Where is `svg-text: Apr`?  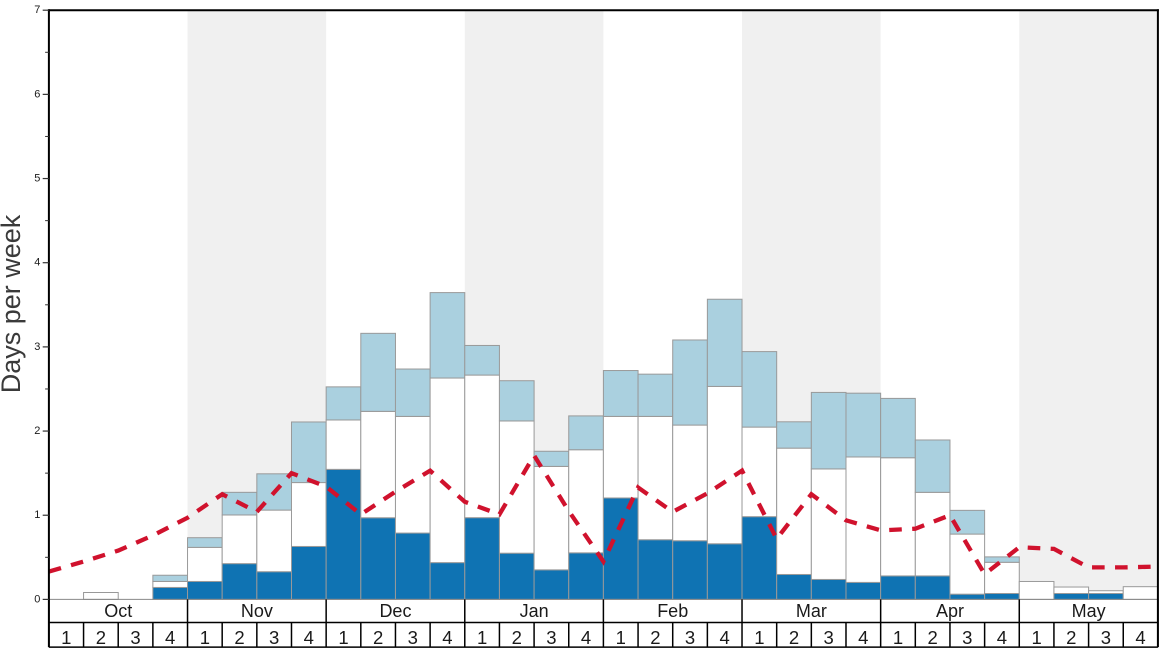
svg-text: Apr is located at coordinates (950, 611).